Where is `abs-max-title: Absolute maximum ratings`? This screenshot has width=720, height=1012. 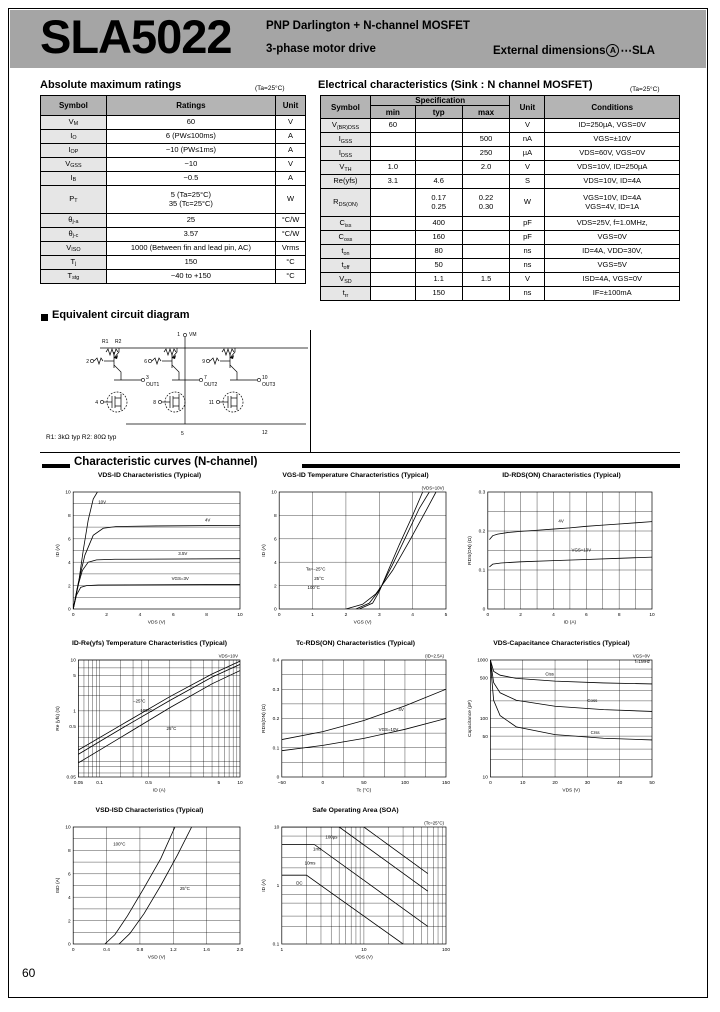
abs-max-title: Absolute maximum ratings is located at coordinates (111, 85).